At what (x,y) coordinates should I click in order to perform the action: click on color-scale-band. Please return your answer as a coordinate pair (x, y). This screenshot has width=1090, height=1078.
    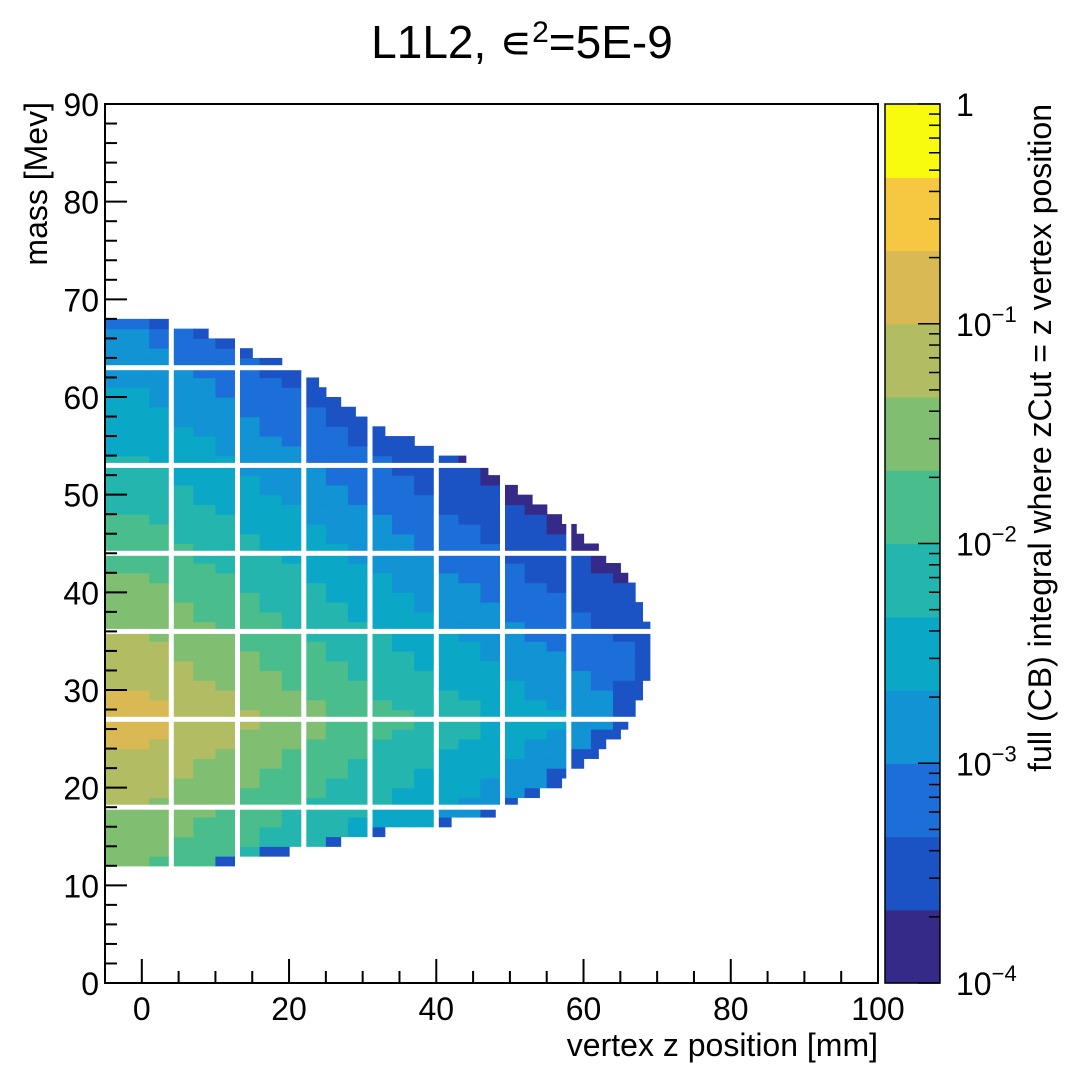
    Looking at the image, I should click on (912, 800).